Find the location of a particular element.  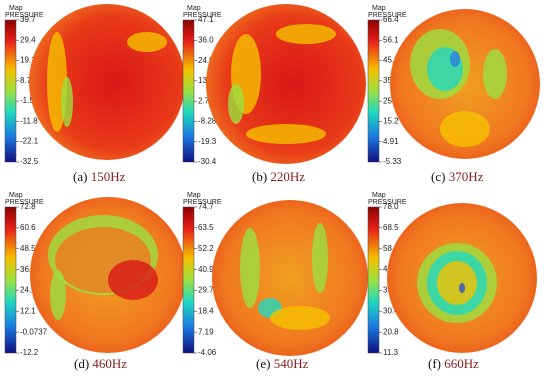

tick-label: 18.4 is located at coordinates (206, 310).